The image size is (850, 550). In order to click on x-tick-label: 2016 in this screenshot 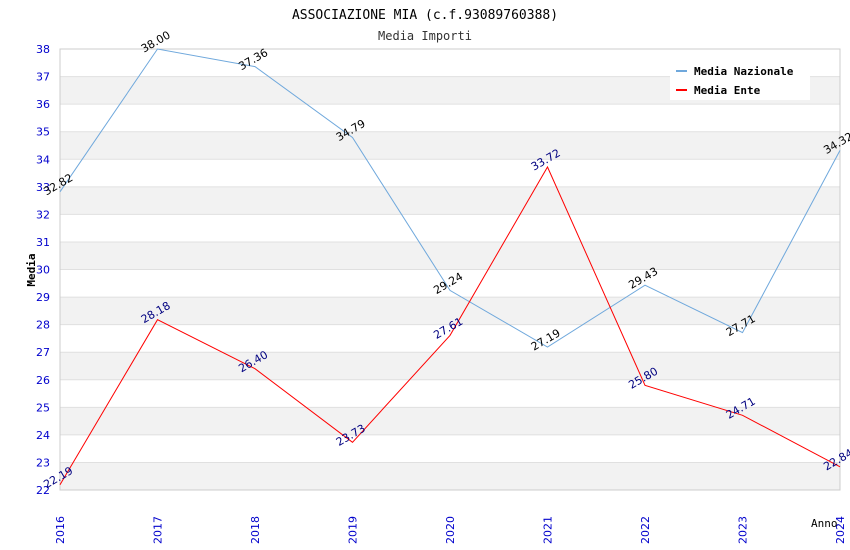, I will do `click(60, 530)`.